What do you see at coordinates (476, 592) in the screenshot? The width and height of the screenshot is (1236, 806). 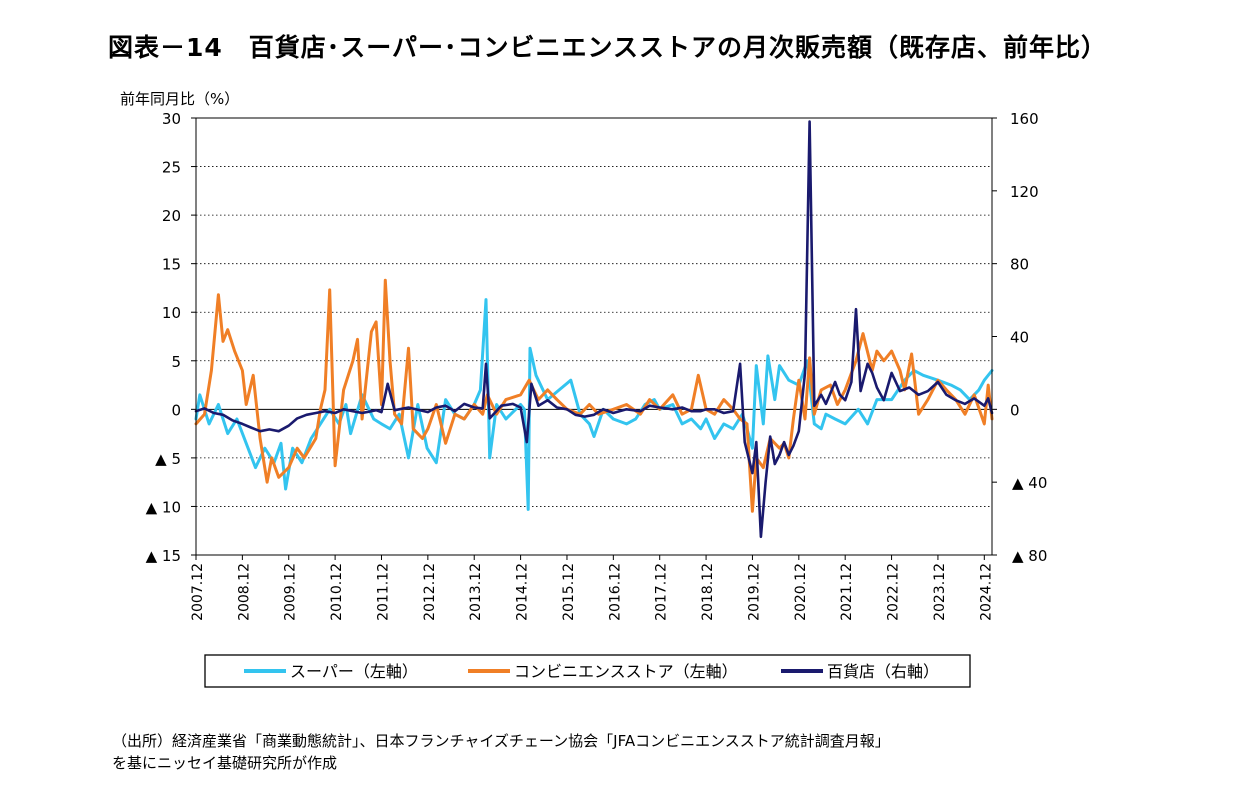 I see `x-tick-label: 2013.12` at bounding box center [476, 592].